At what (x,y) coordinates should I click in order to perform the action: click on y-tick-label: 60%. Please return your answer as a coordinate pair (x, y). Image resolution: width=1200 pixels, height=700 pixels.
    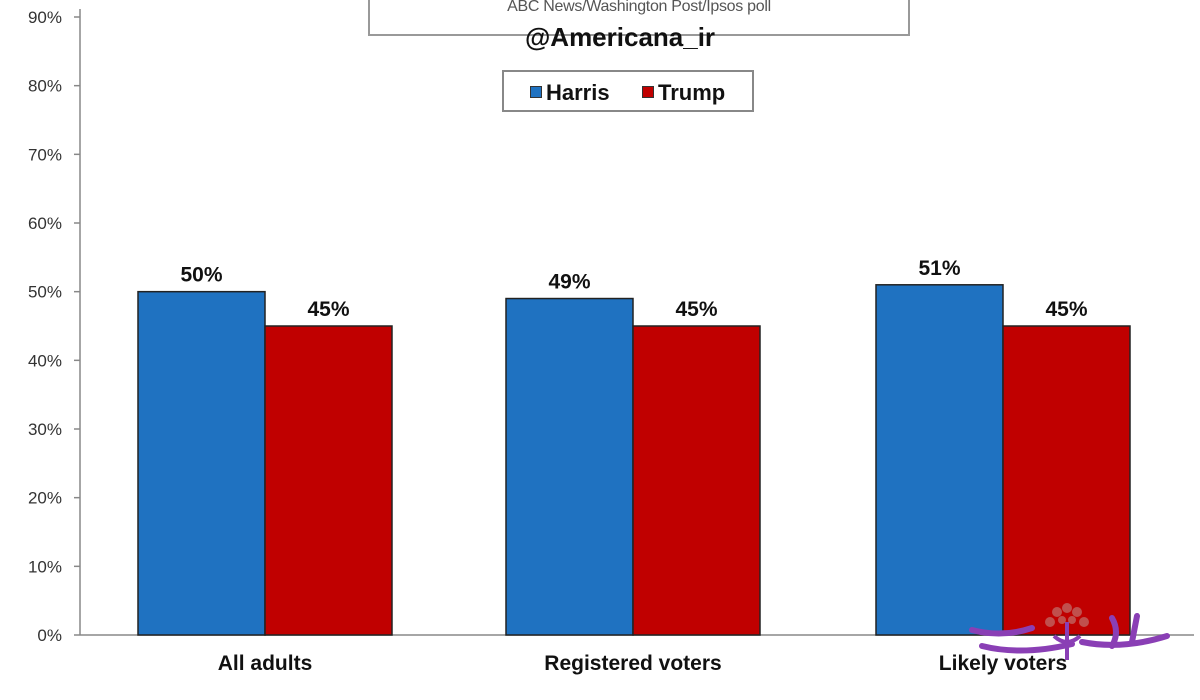
    Looking at the image, I should click on (45, 223).